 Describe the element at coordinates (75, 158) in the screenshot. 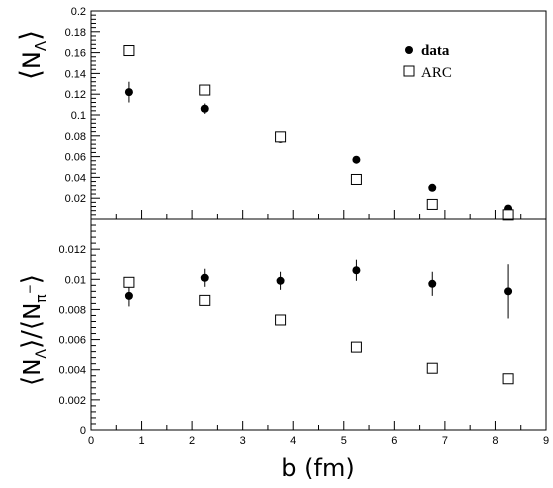

I see `y-tick-label: 0.06` at that location.